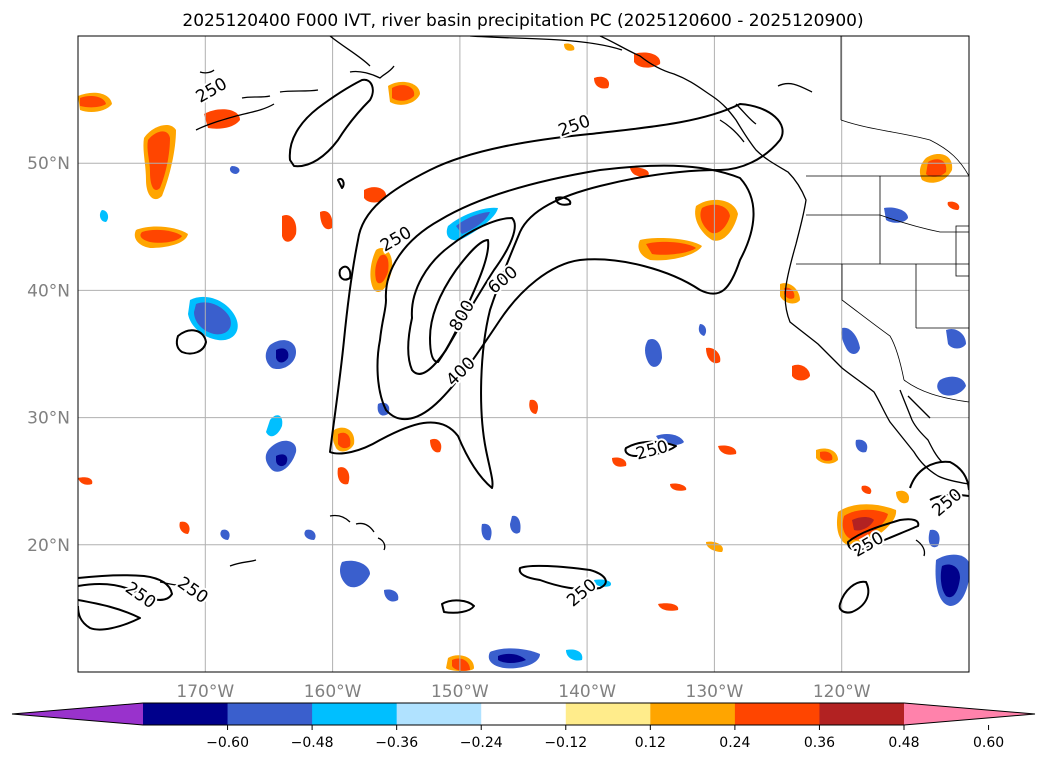 This screenshot has height=765, width=1047. Describe the element at coordinates (48, 355) in the screenshot. I see `latitude-labels: 50°N 40°N 30°N 20°N` at that location.